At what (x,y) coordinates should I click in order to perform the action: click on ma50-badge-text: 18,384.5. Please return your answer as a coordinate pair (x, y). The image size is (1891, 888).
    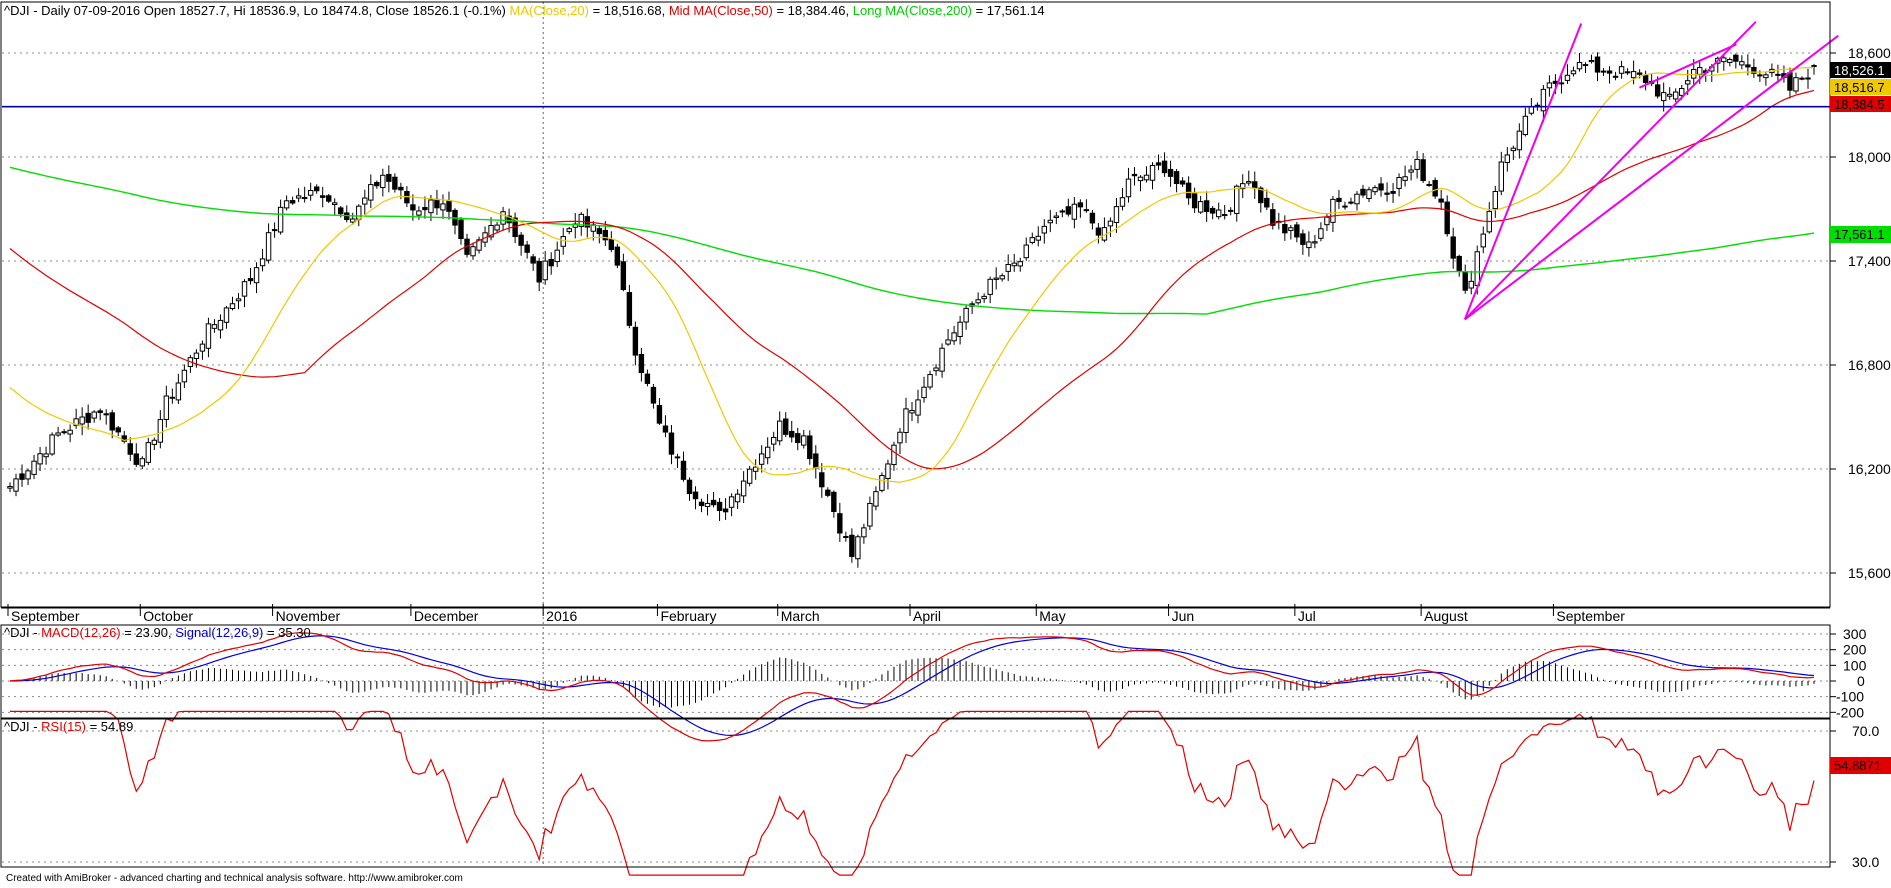
    Looking at the image, I should click on (1859, 104).